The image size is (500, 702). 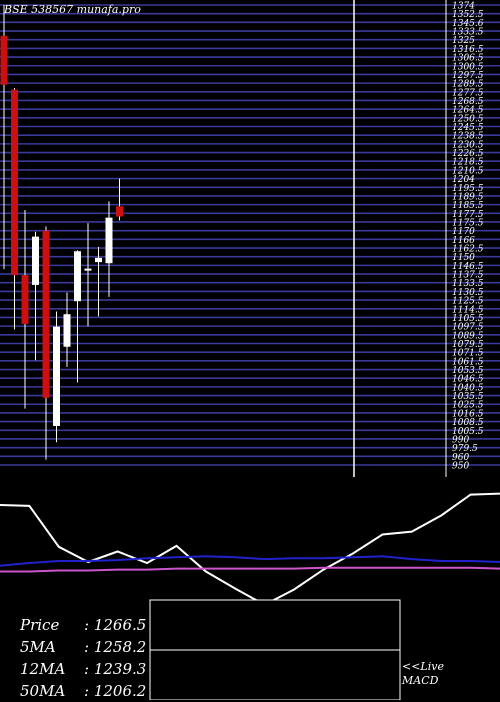 What do you see at coordinates (43, 669) in the screenshot?
I see `stat-label: 12MA` at bounding box center [43, 669].